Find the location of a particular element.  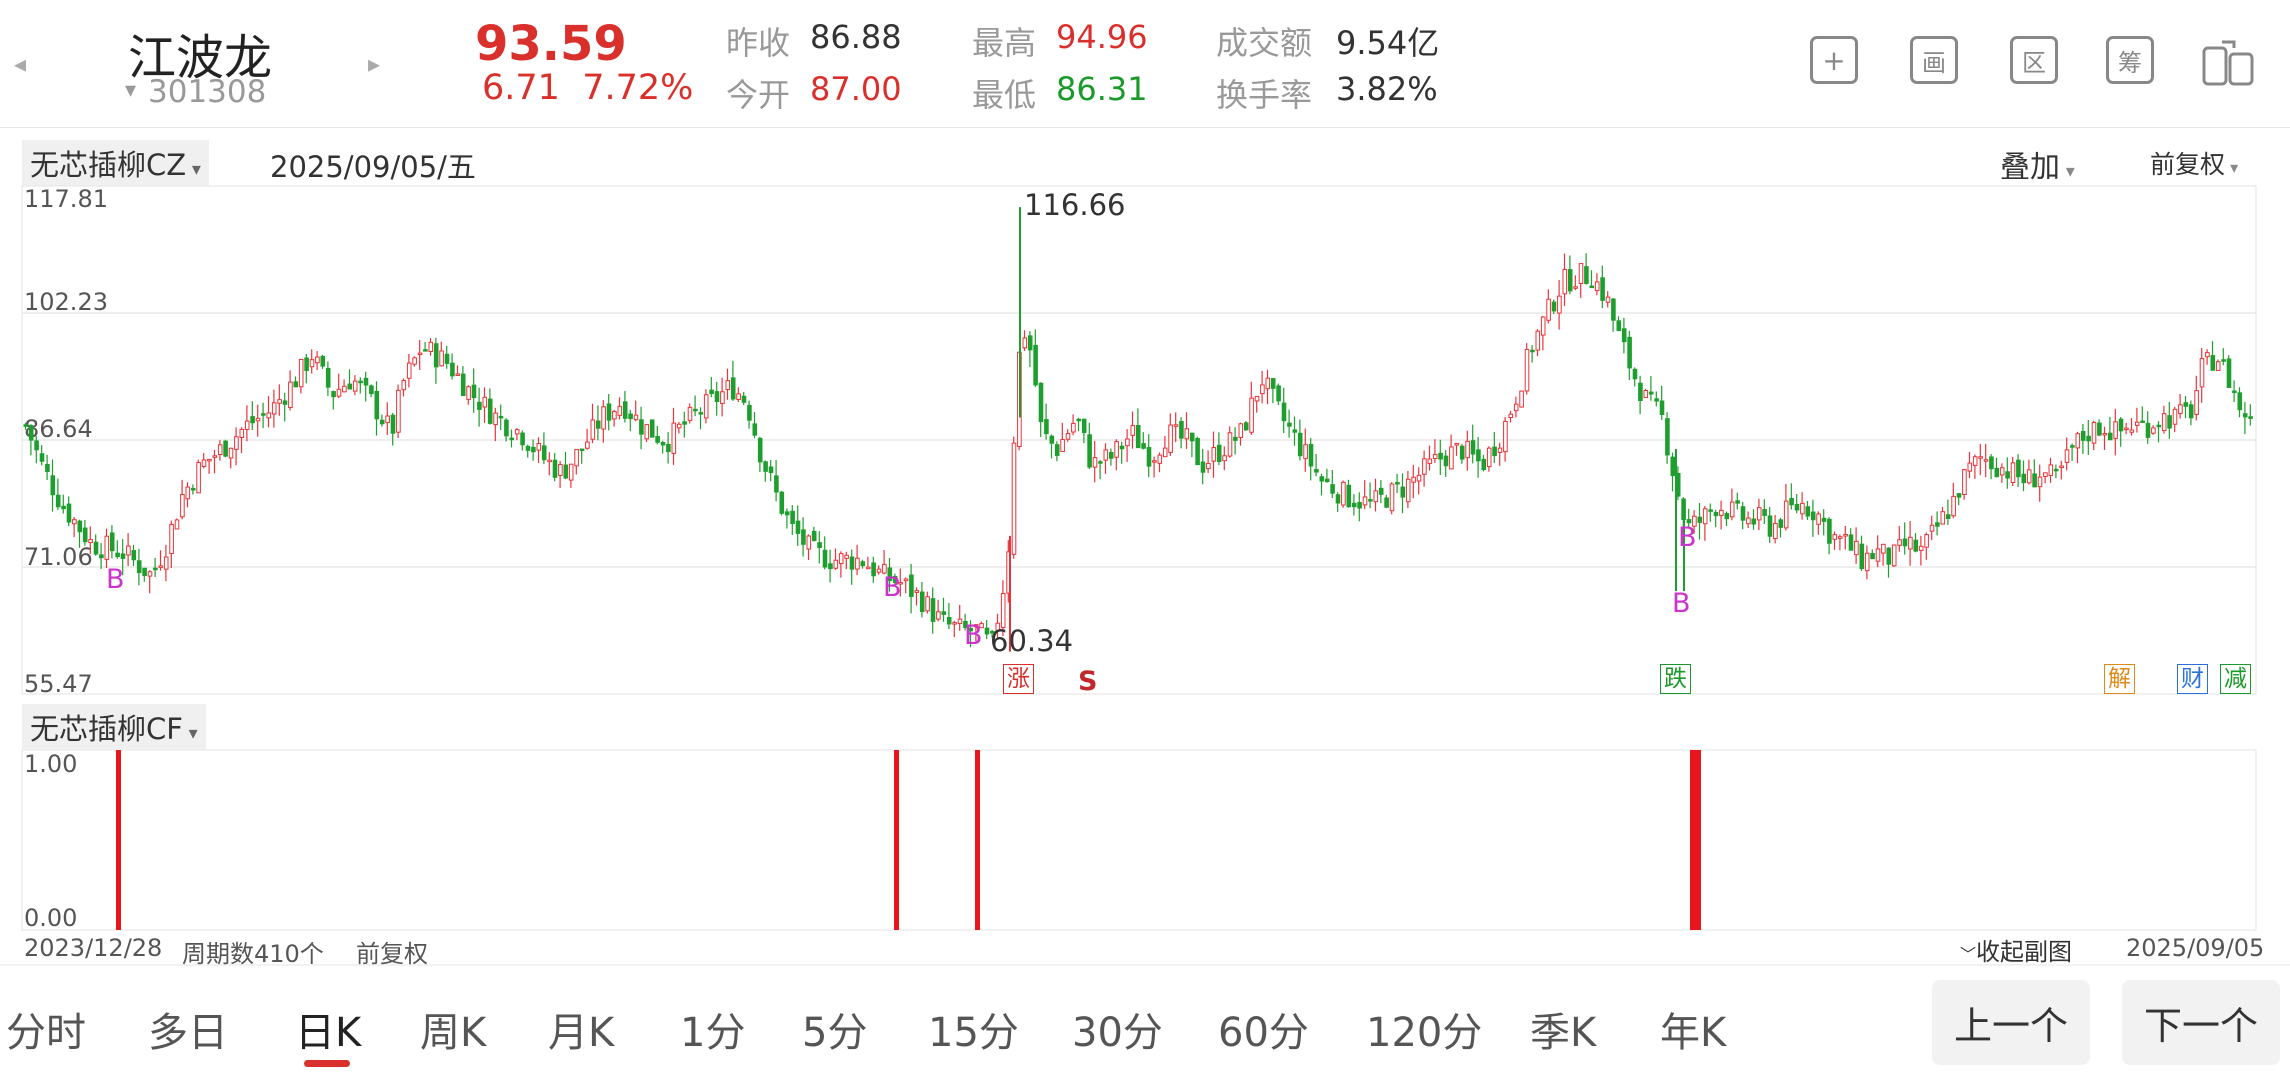

tab-2: 日K is located at coordinates (328, 1033).